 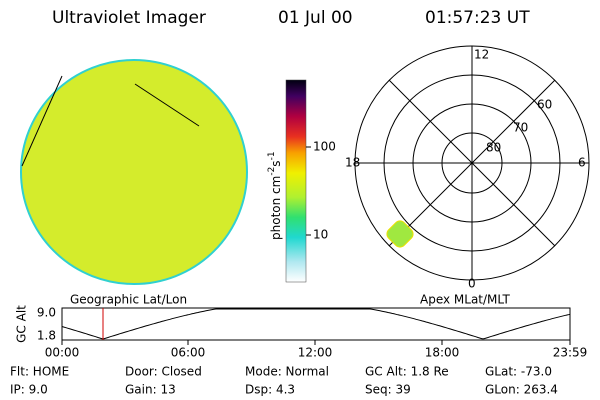 What do you see at coordinates (163, 372) in the screenshot?
I see `info-field: Door: Closed` at bounding box center [163, 372].